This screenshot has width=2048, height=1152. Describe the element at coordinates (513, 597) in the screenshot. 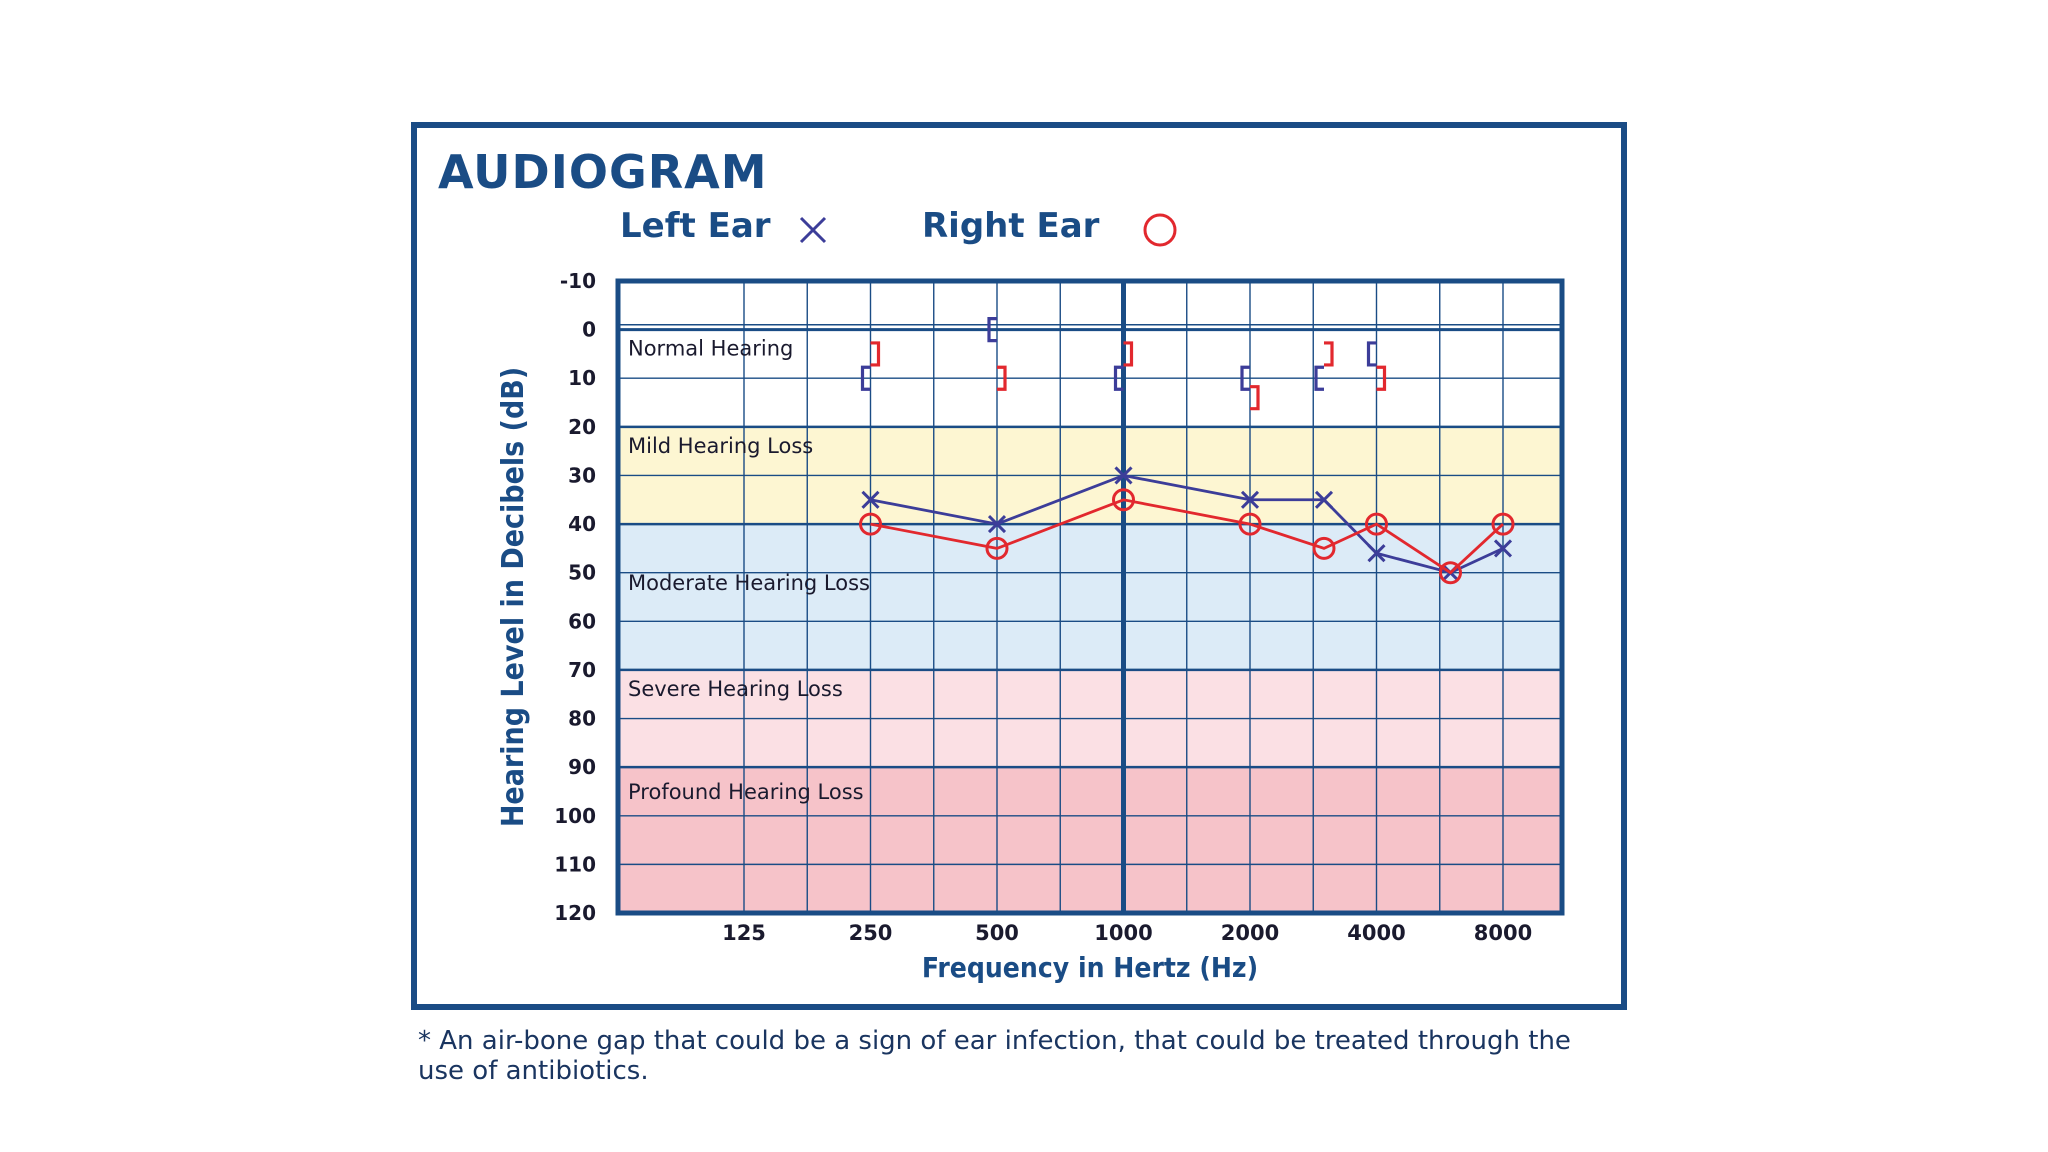

I see `y-axis-label: Hearing Level in Decibels (dB)` at that location.